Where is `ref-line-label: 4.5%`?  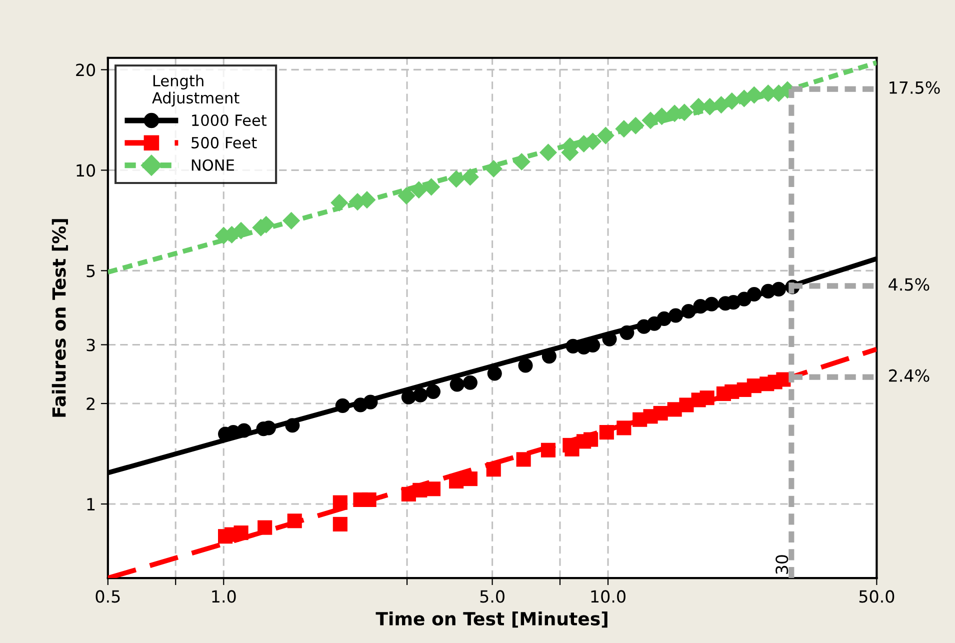 ref-line-label: 4.5% is located at coordinates (909, 284).